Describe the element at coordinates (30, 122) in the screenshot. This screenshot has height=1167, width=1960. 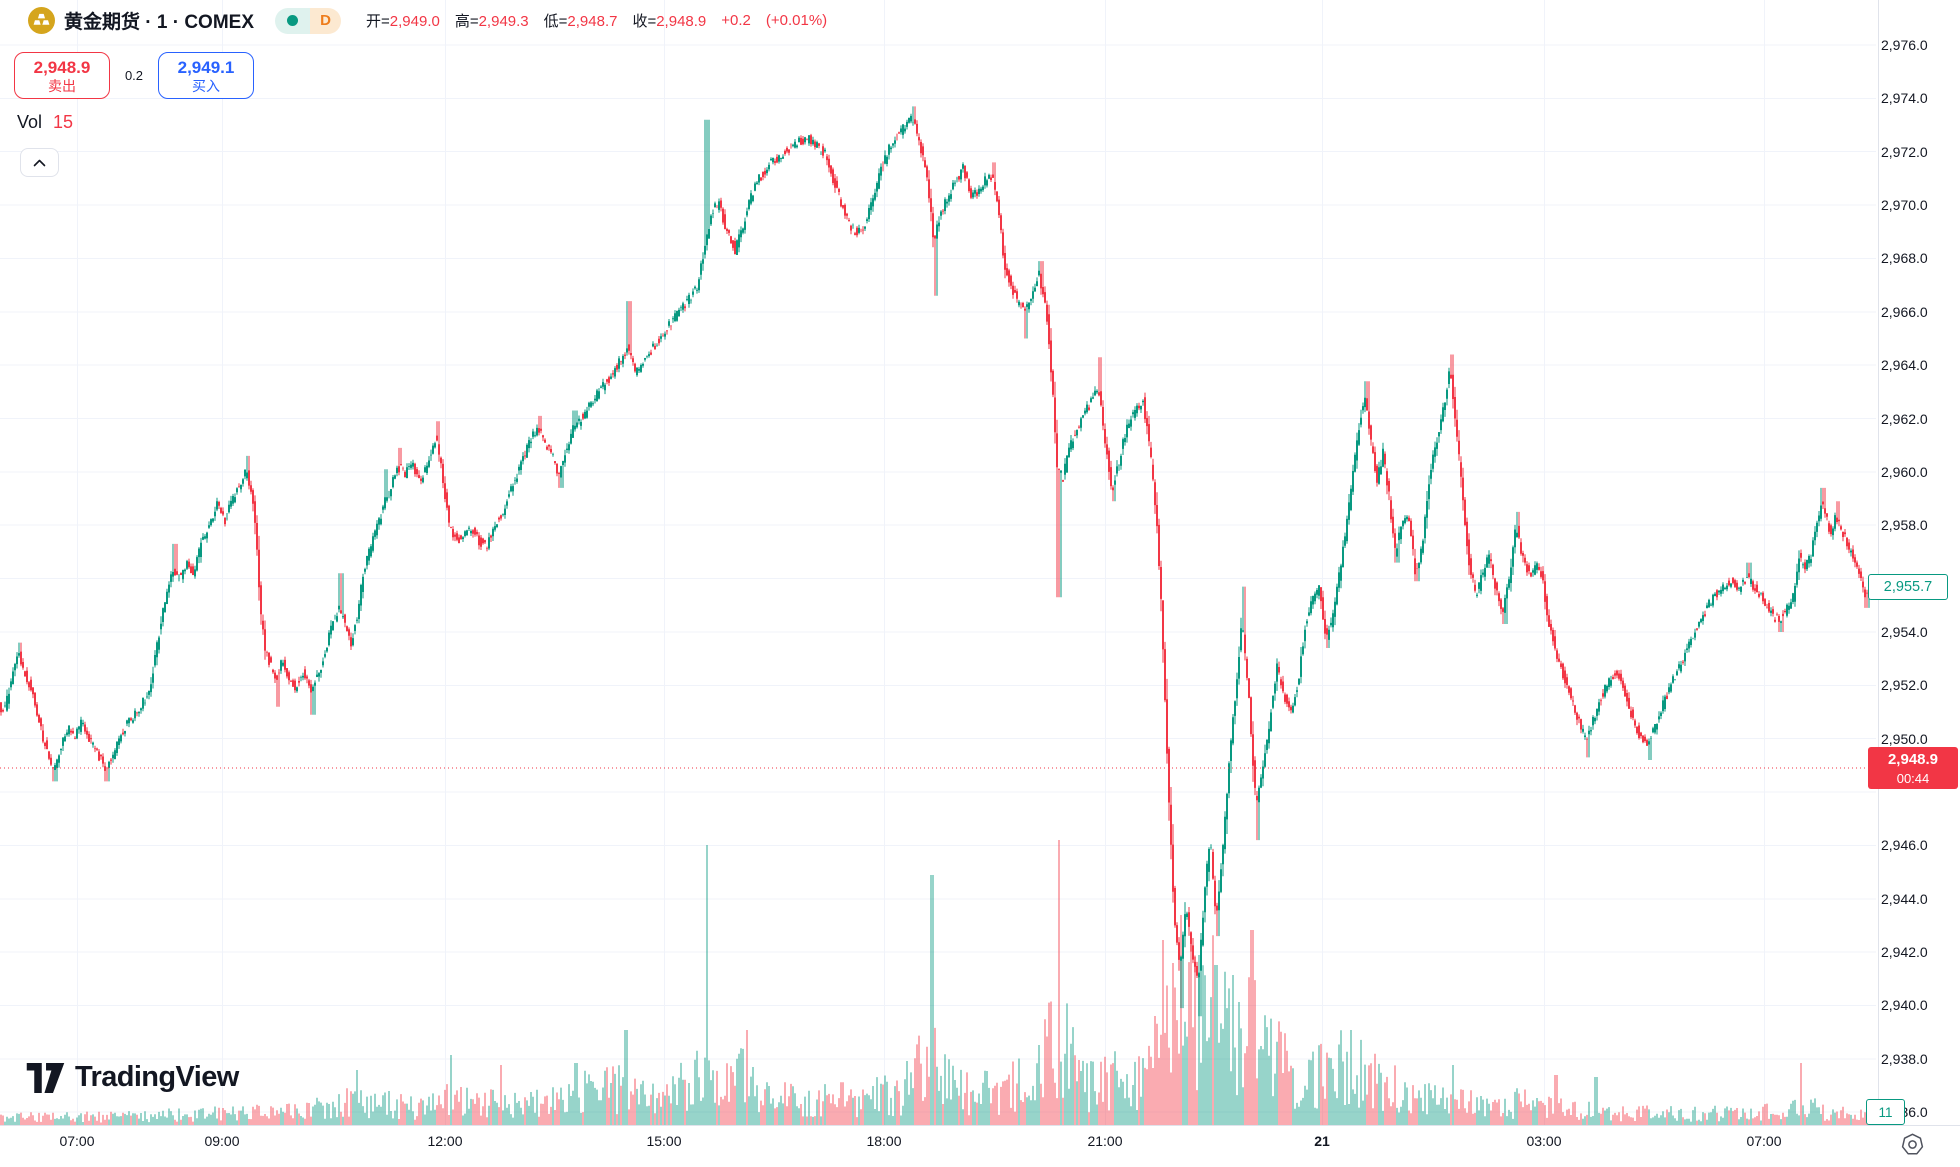
I see `volume-label: Vol` at that location.